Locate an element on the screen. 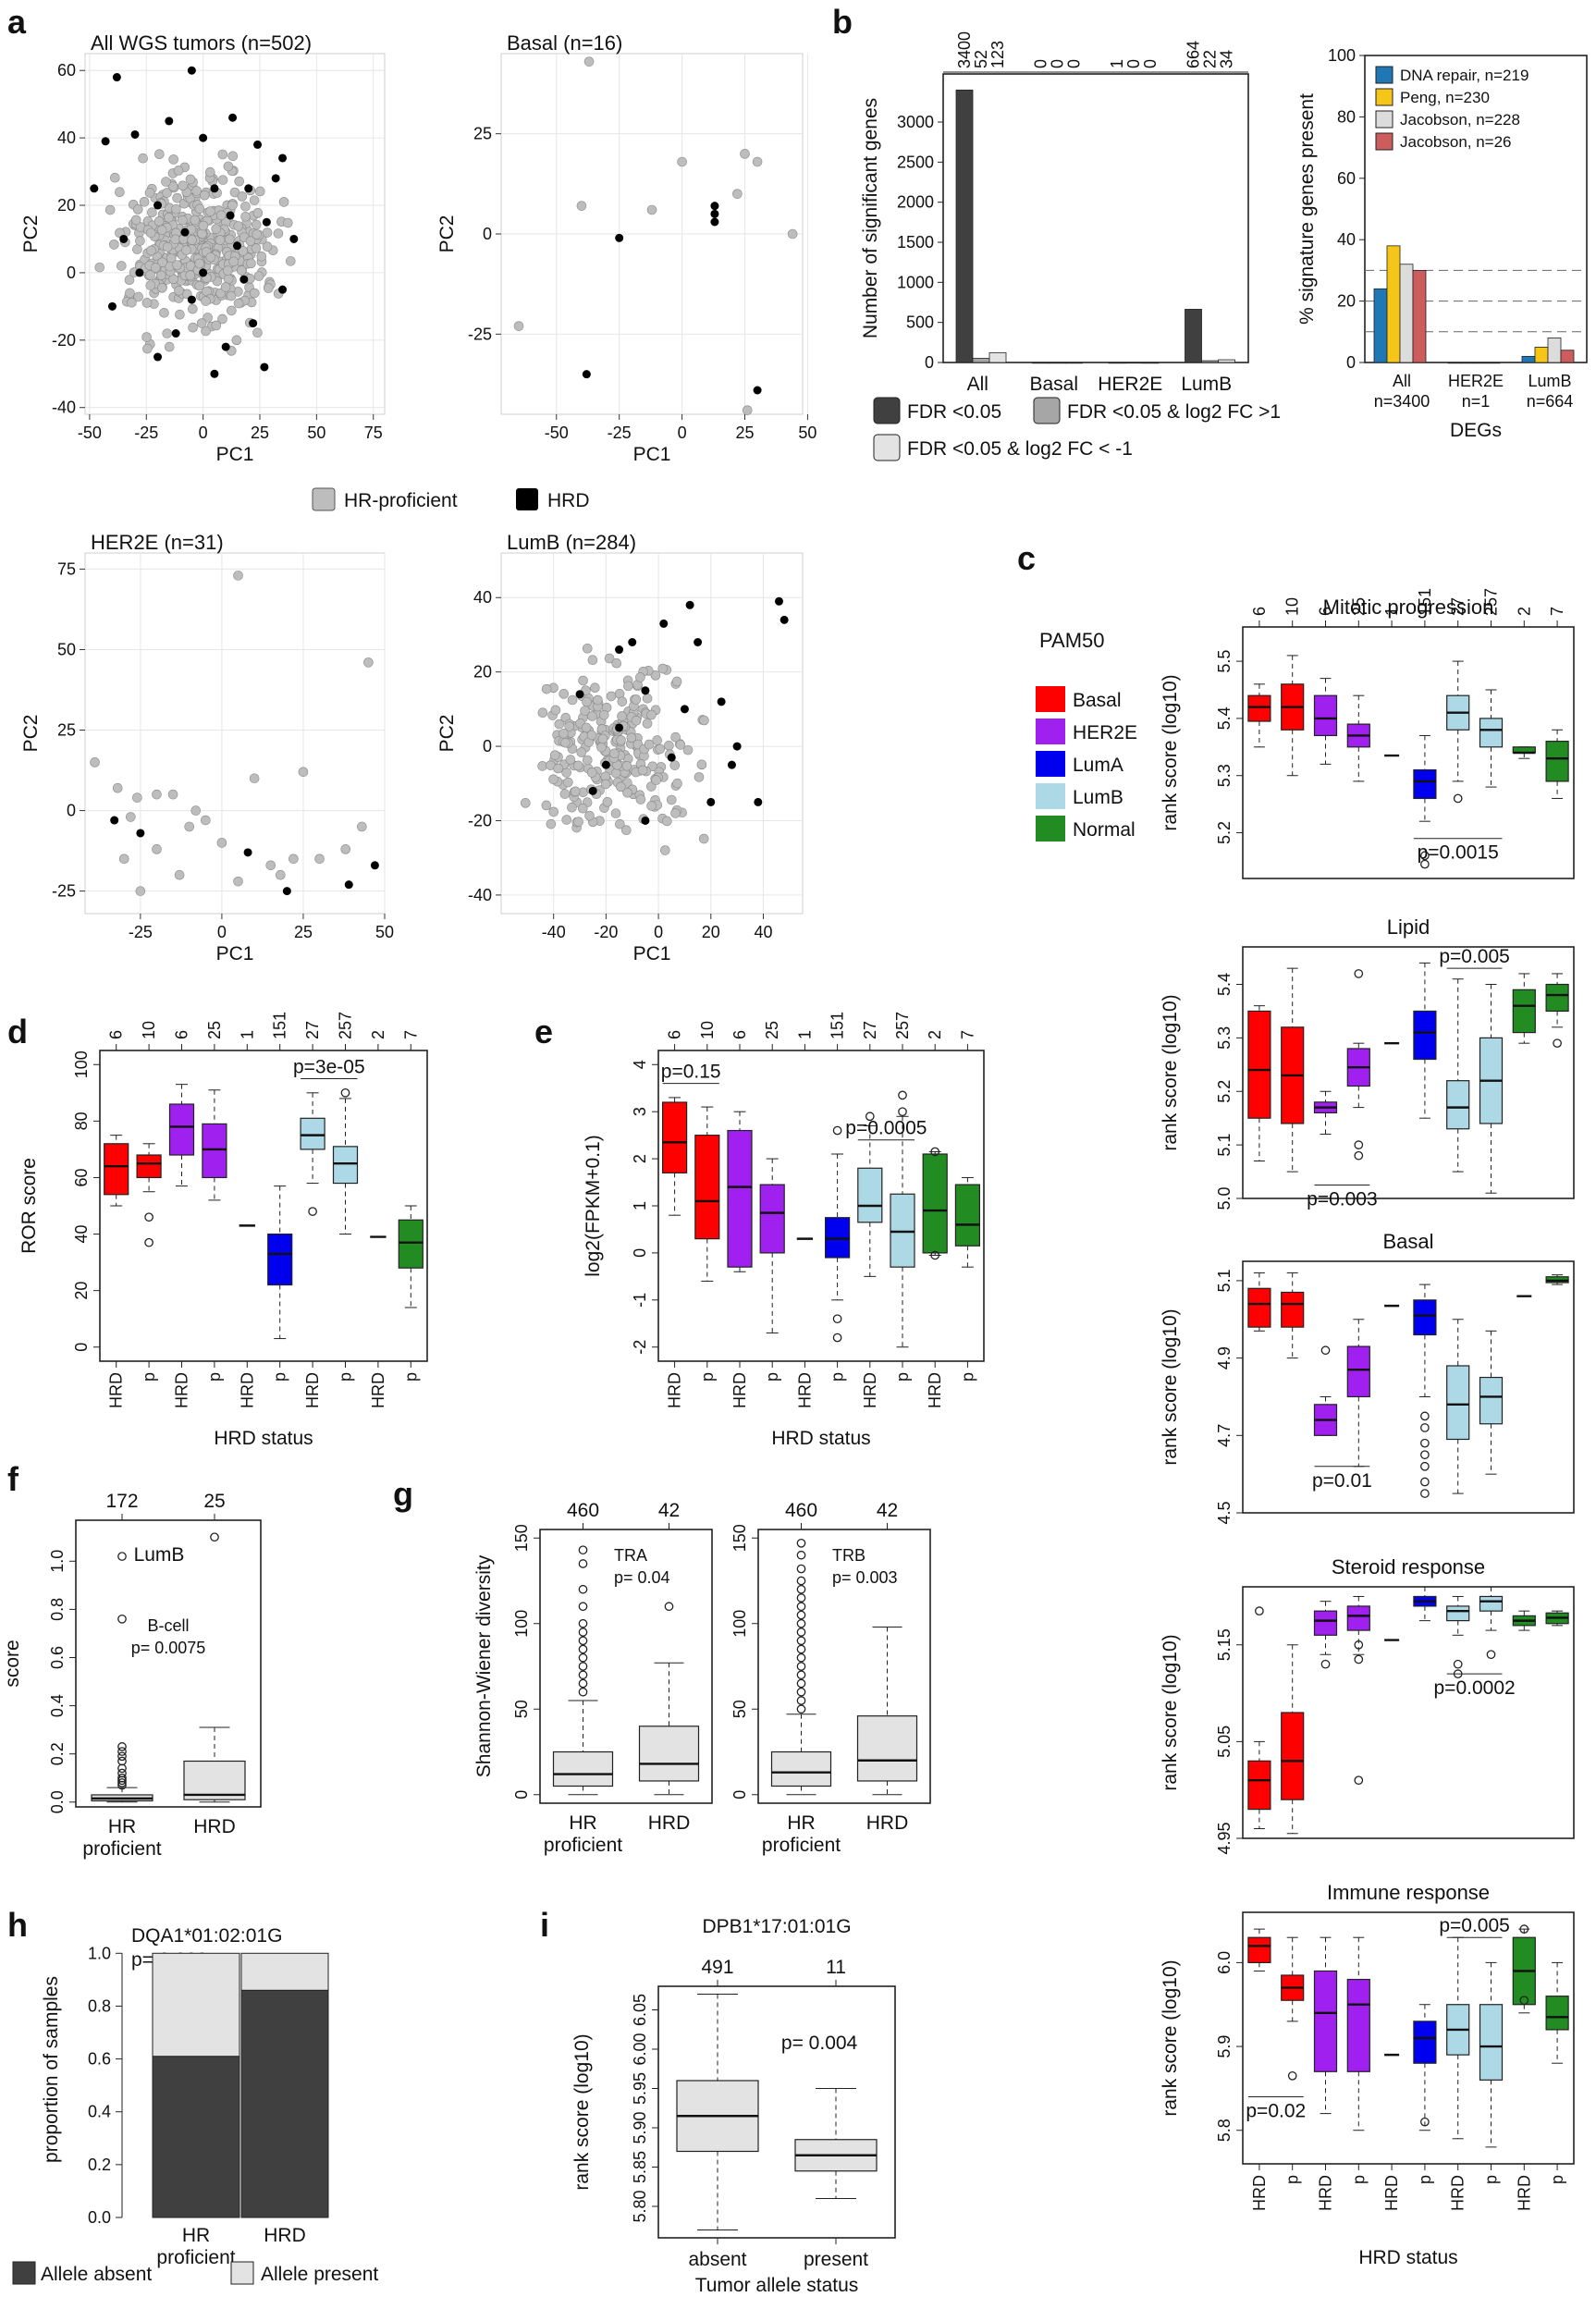 The image size is (1596, 2297). x-axis-label: DEGs is located at coordinates (1476, 431).